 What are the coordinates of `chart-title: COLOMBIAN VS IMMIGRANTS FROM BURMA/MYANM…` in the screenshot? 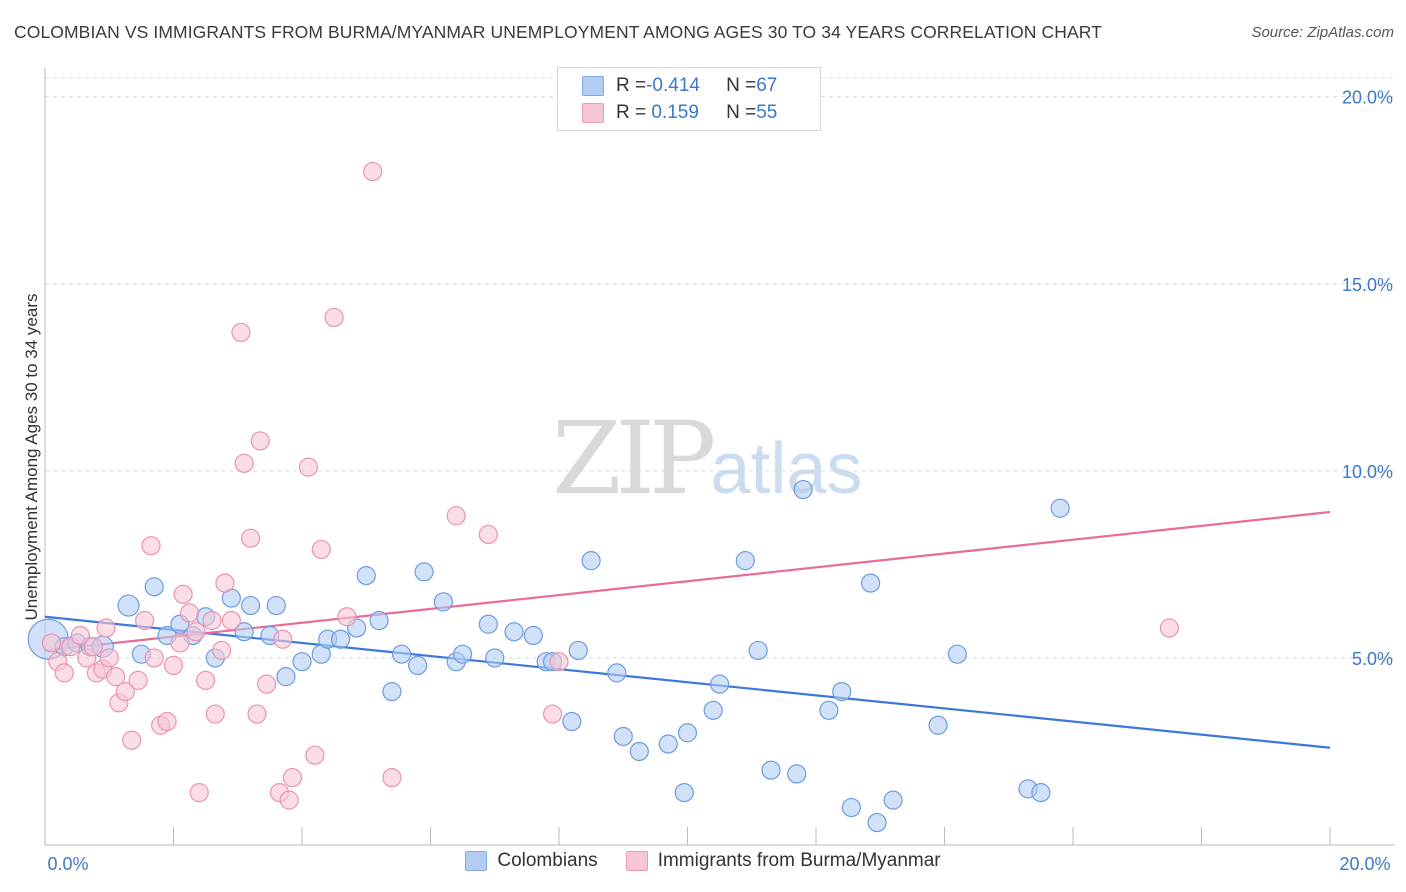 It's located at (558, 32).